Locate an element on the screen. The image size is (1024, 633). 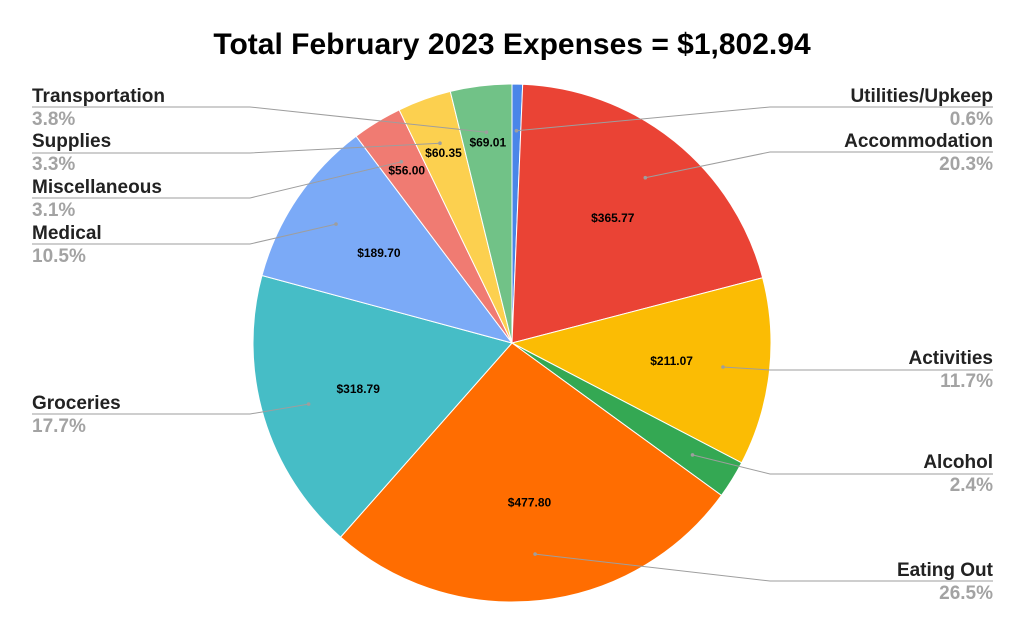
legend-item-alcohol: Alcohol 2.4% is located at coordinates (878, 474).